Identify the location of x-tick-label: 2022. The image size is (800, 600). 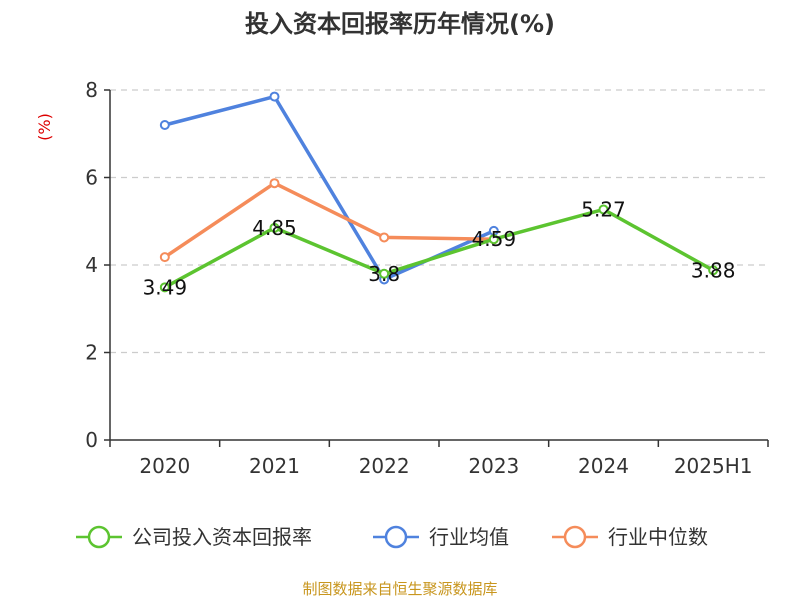
(384, 466).